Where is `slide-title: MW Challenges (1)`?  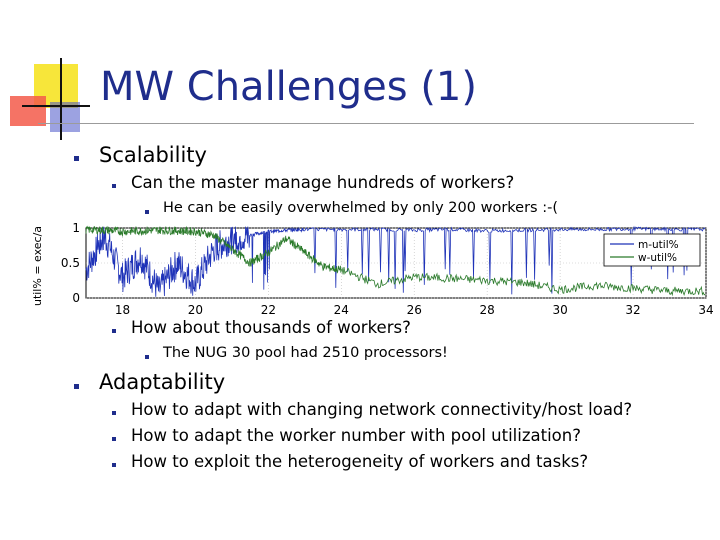
slide-title: MW Challenges (1) is located at coordinates (288, 87).